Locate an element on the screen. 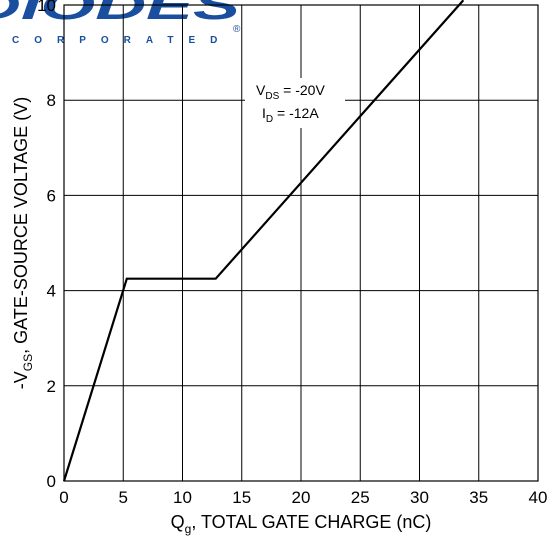 The height and width of the screenshot is (537, 552). x-tick-label-20: 20 is located at coordinates (301, 497).